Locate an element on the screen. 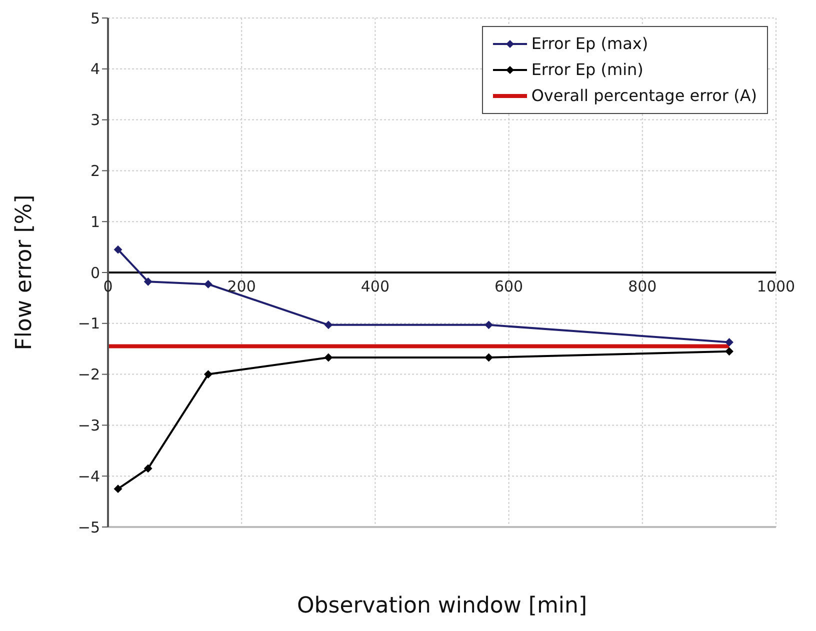 The image size is (816, 631). y-tick-label: −2 is located at coordinates (89, 375).